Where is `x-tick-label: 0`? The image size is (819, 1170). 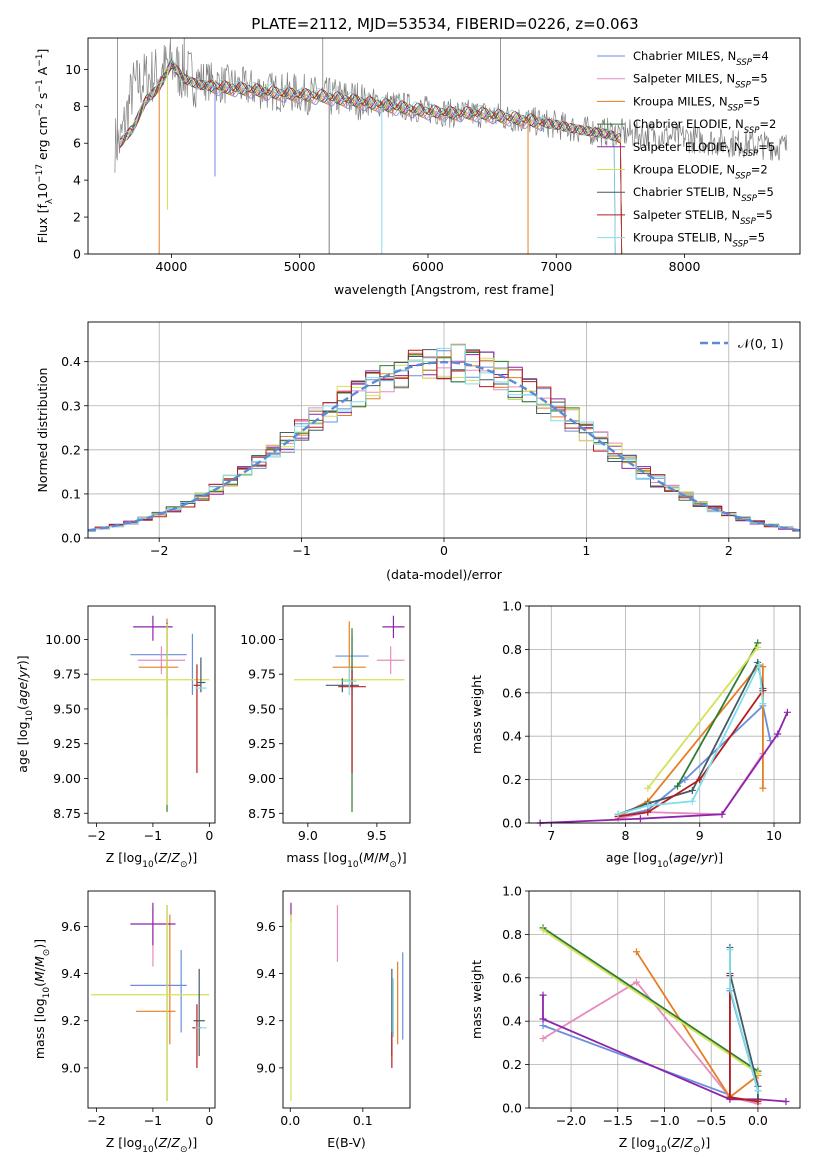
x-tick-label: 0 is located at coordinates (444, 550).